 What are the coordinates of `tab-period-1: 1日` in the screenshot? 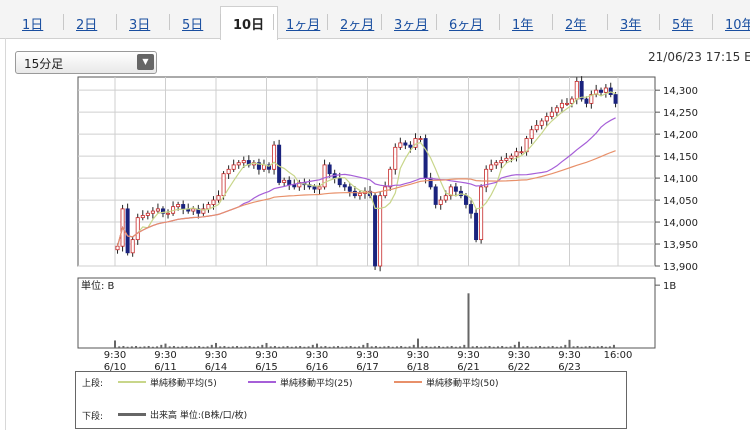 It's located at (33, 25).